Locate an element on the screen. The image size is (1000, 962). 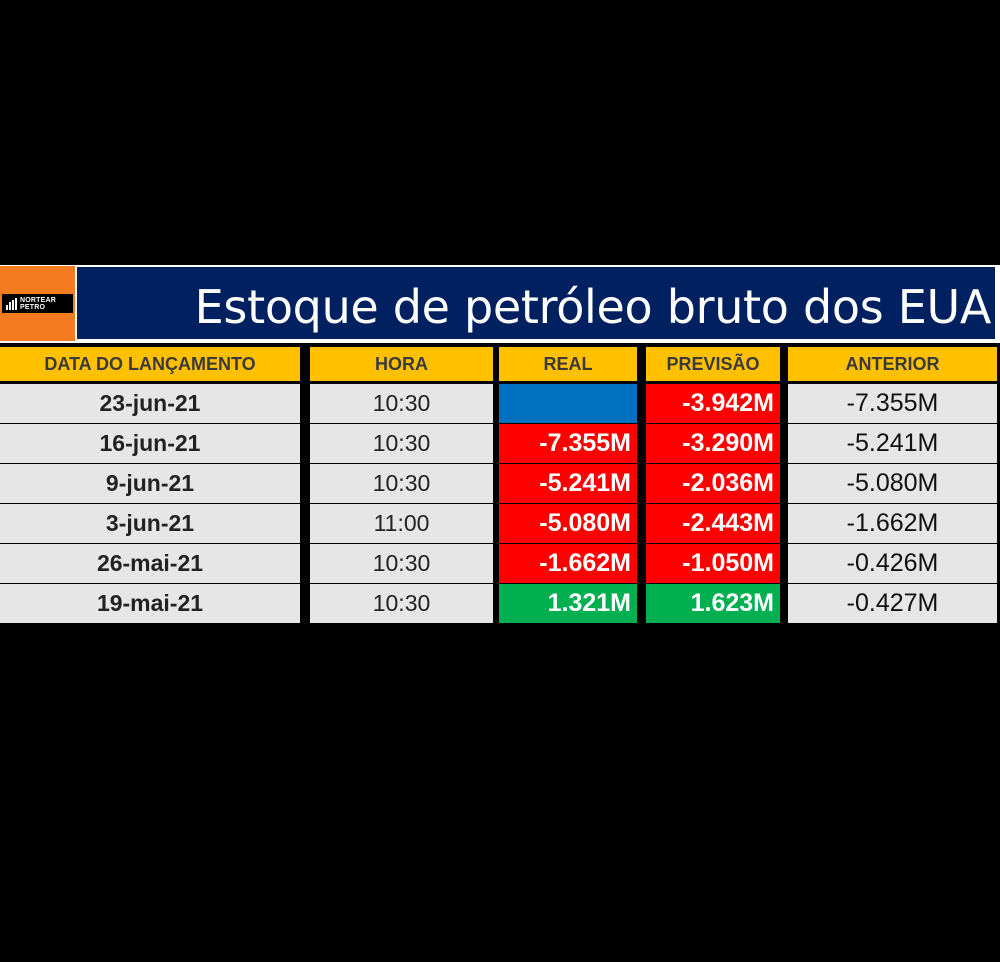
logo-badge: NORTEAR PETRO is located at coordinates (37, 303).